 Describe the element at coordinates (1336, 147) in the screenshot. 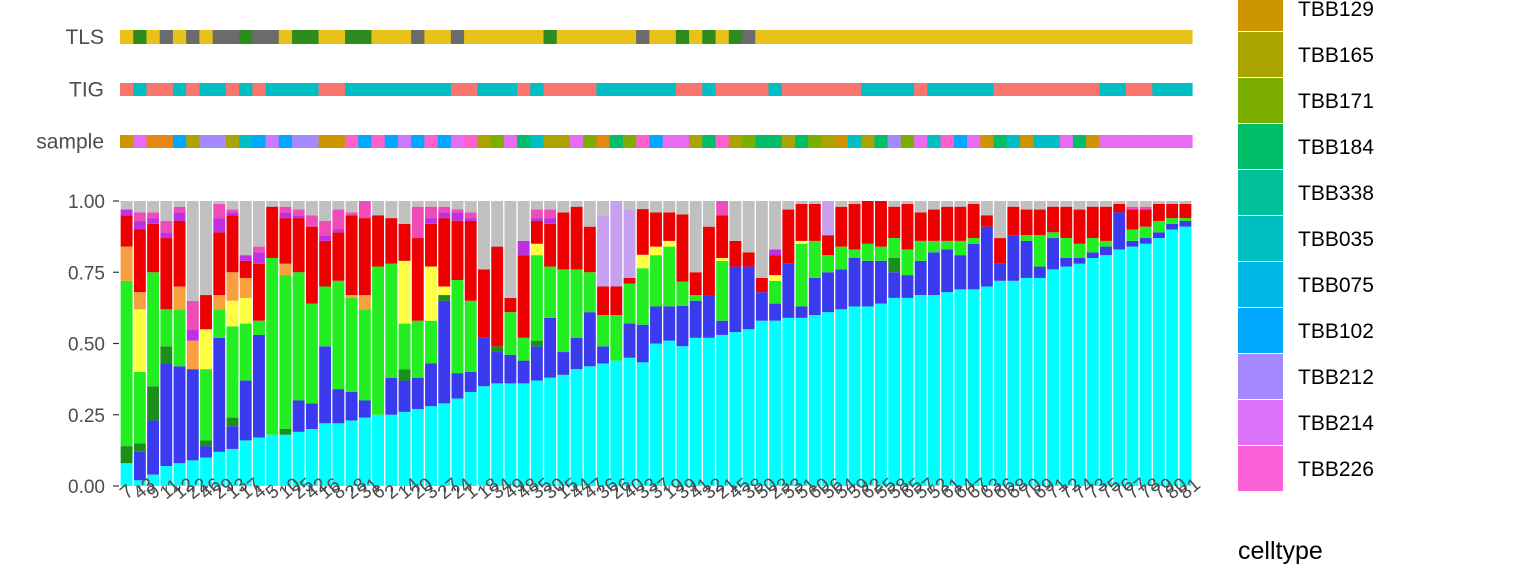

I see `legend-label: TBB184` at that location.